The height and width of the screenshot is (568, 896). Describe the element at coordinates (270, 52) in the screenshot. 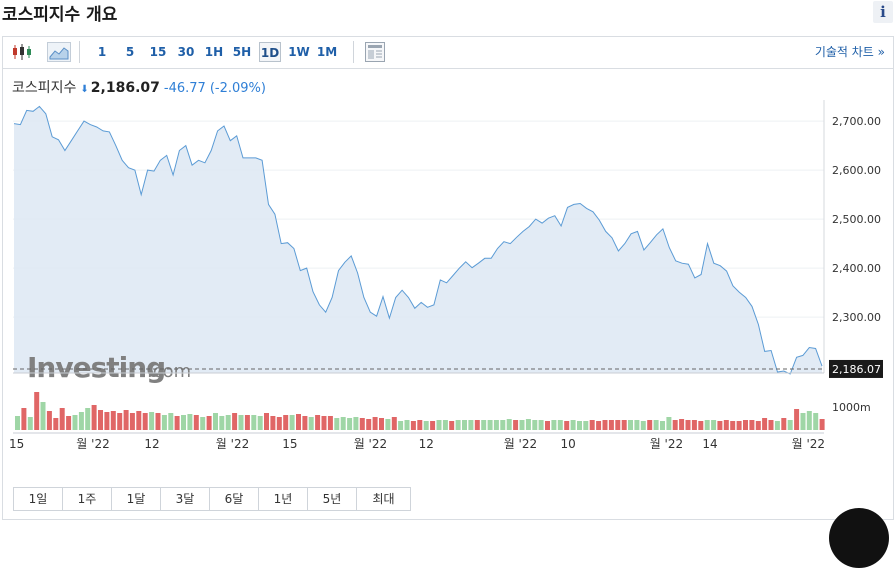

I see `interval-1d: 1D` at that location.